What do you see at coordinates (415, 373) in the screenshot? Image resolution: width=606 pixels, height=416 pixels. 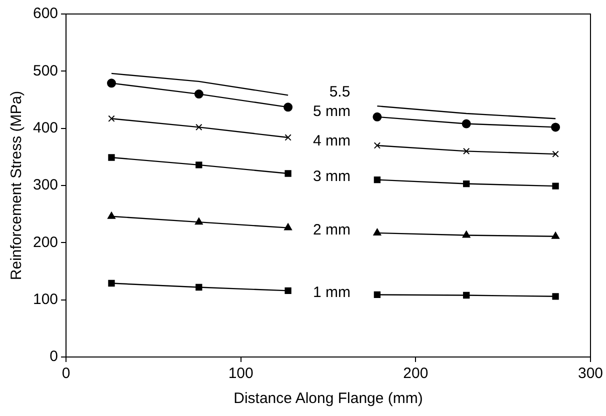 I see `x-tick-label: 200` at bounding box center [415, 373].